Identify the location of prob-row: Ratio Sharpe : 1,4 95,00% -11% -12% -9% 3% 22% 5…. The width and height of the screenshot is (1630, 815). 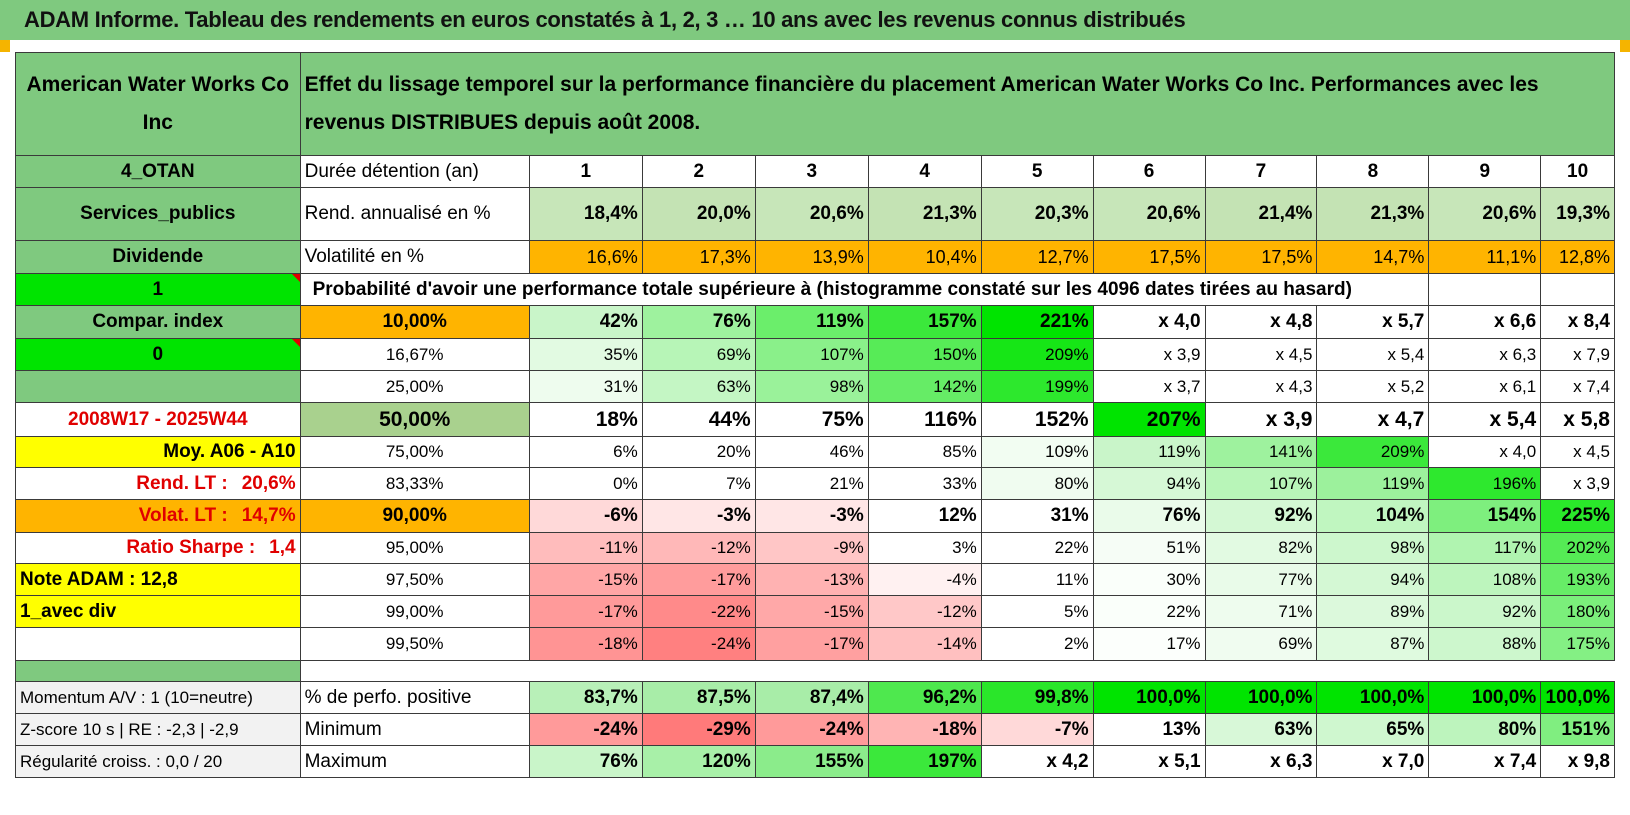
(815, 548).